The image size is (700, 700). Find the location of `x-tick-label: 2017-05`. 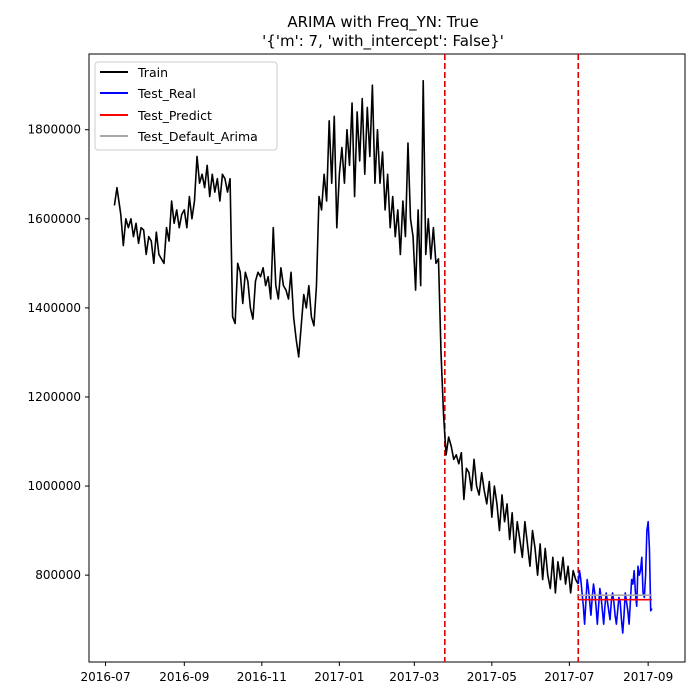

x-tick-label: 2017-05 is located at coordinates (492, 677).